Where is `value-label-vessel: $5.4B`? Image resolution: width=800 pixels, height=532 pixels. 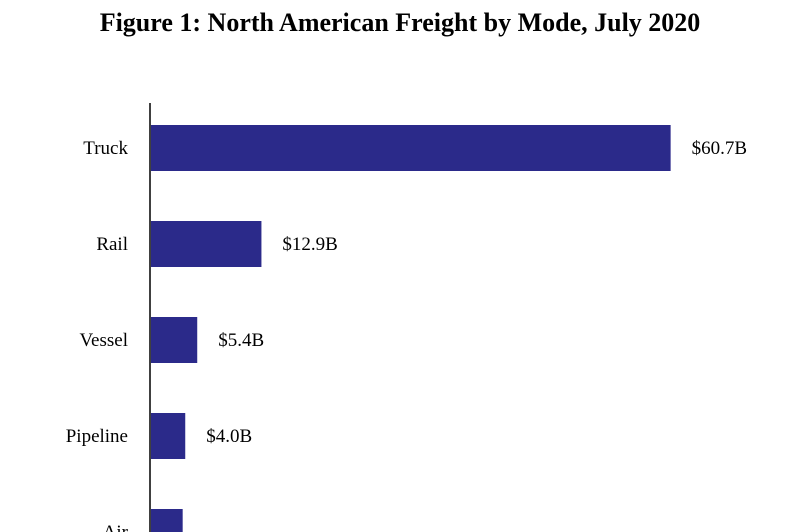 value-label-vessel: $5.4B is located at coordinates (241, 340).